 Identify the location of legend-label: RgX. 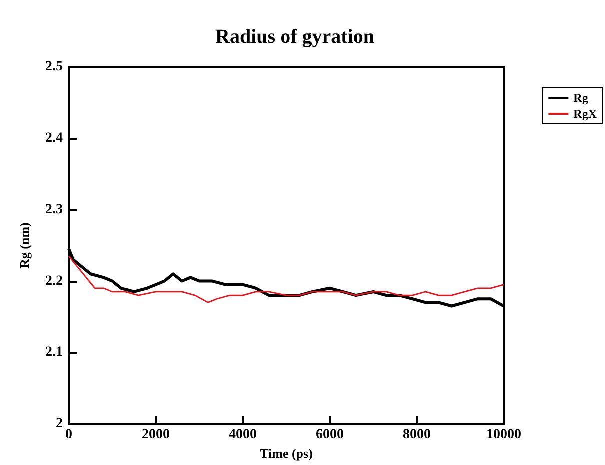
(586, 114).